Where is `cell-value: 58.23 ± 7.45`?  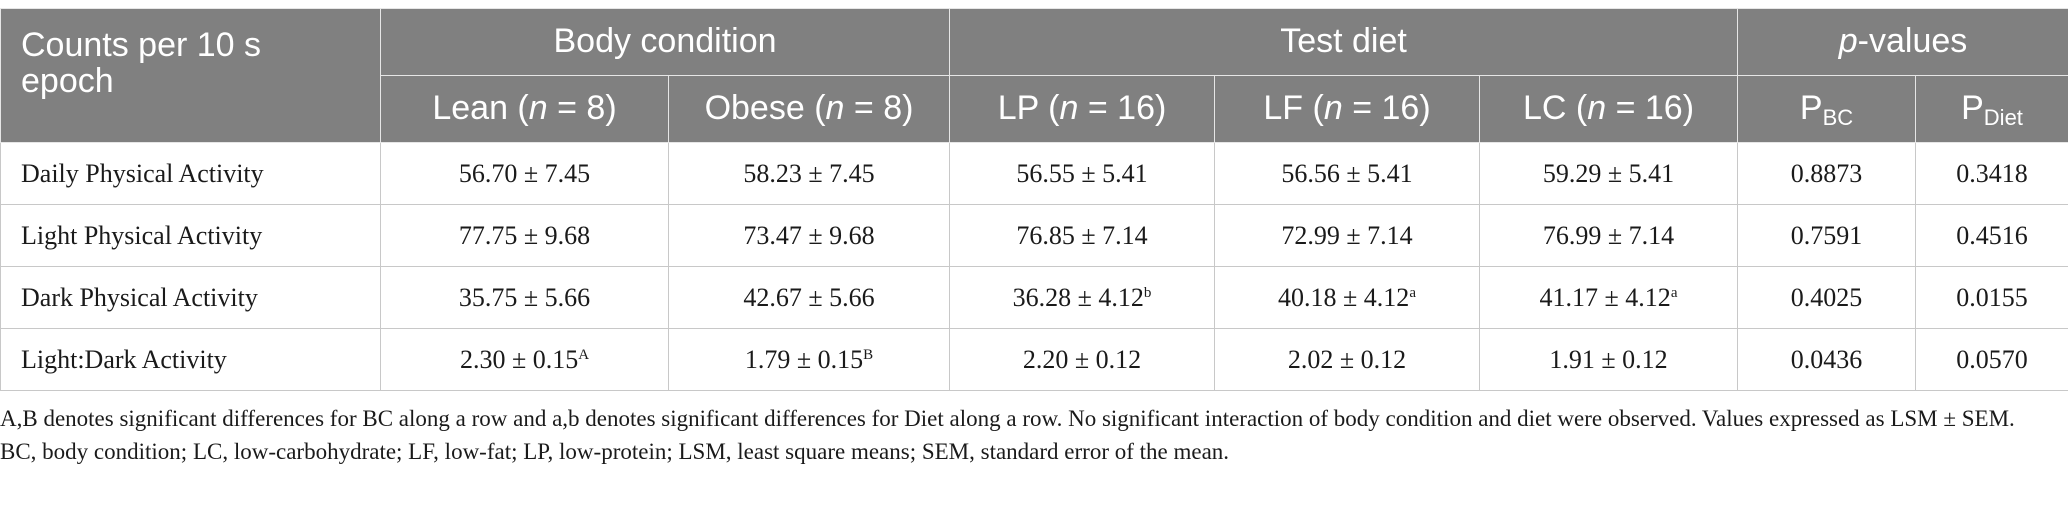 cell-value: 58.23 ± 7.45 is located at coordinates (809, 173).